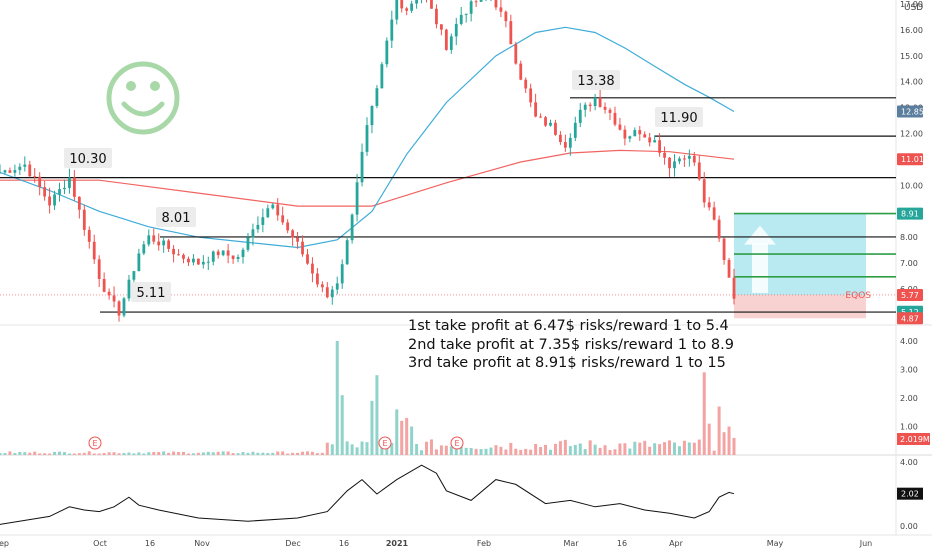 Image resolution: width=932 pixels, height=550 pixels. What do you see at coordinates (909, 341) in the screenshot?
I see `volume-tick-label: 4.00` at bounding box center [909, 341].